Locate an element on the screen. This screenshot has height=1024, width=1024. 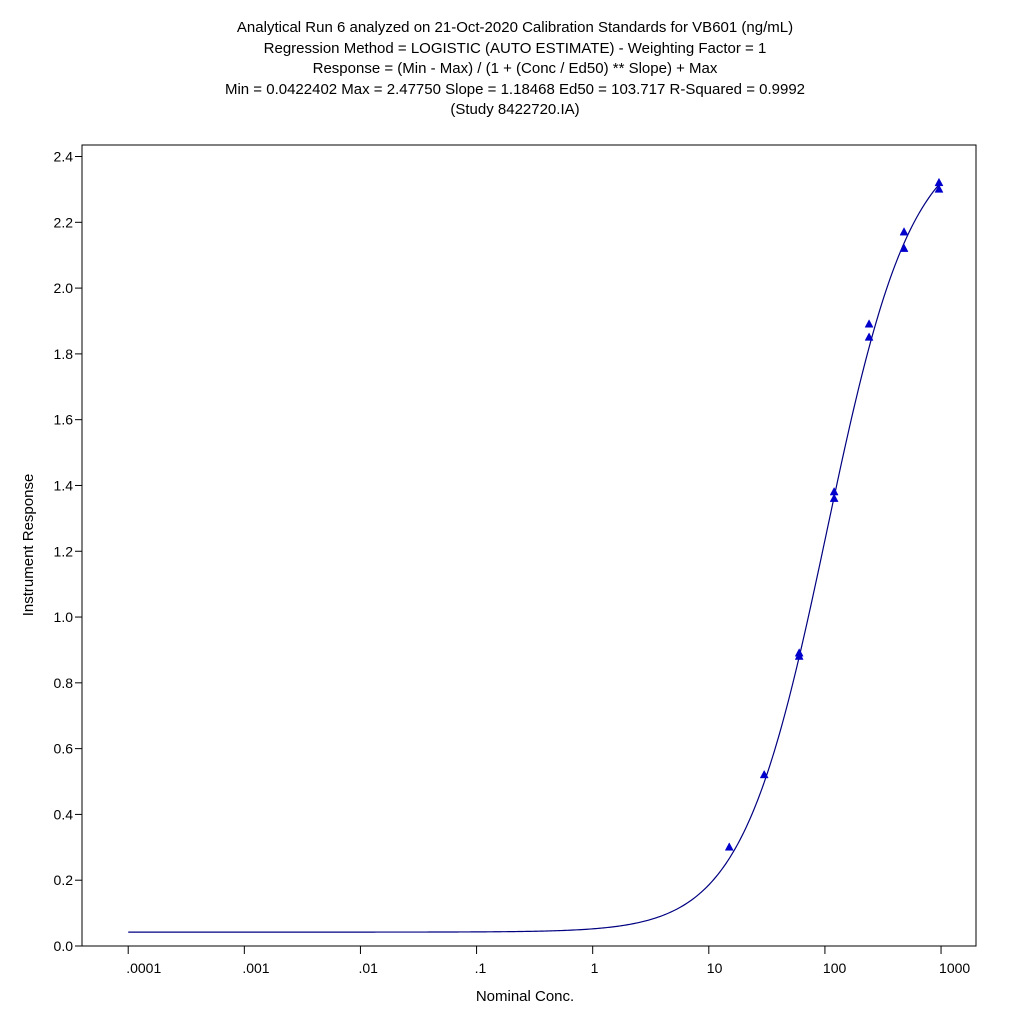
x-axis-title: Nominal Conc. is located at coordinates (525, 996).